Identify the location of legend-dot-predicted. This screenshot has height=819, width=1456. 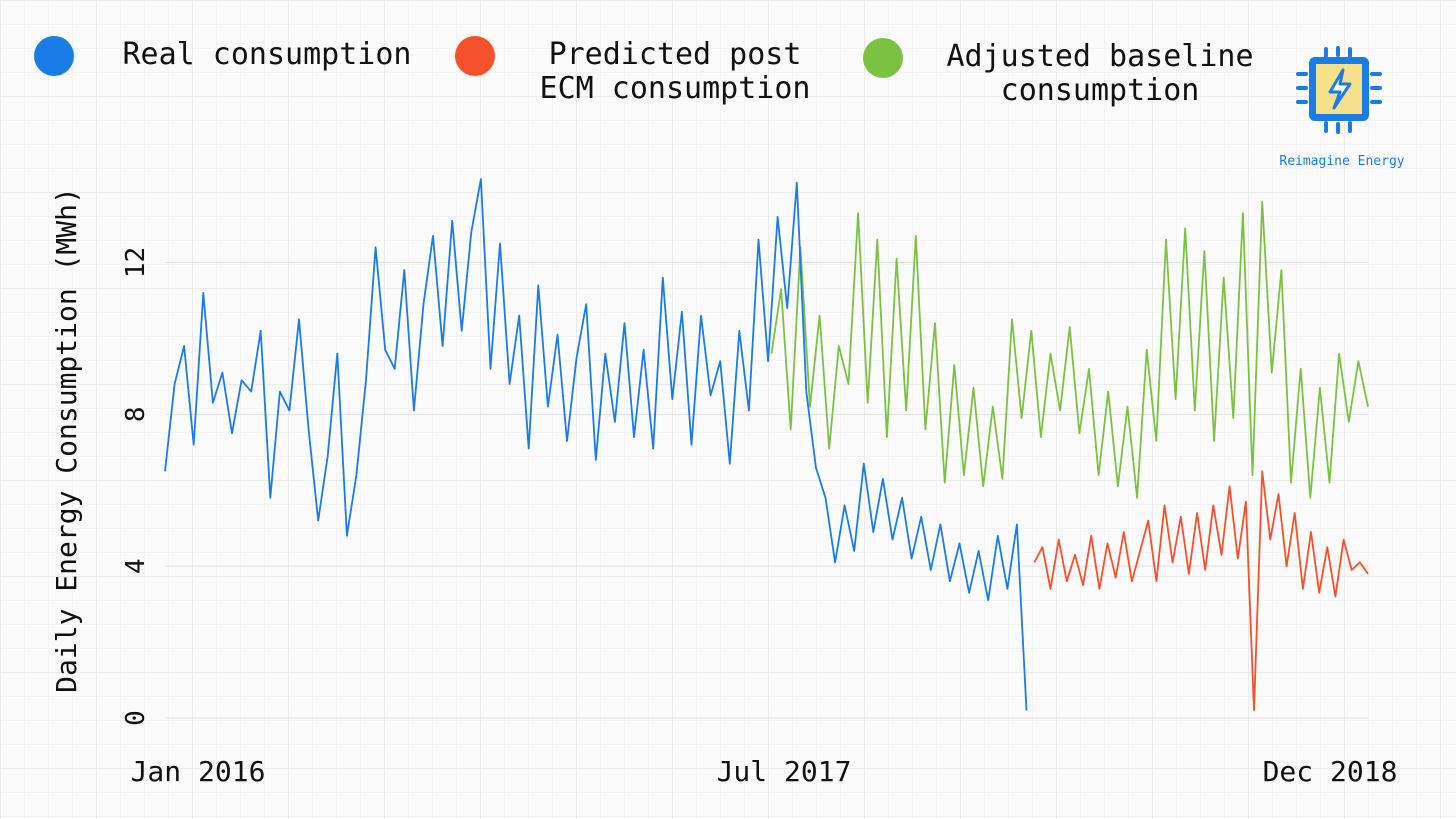
(475, 56).